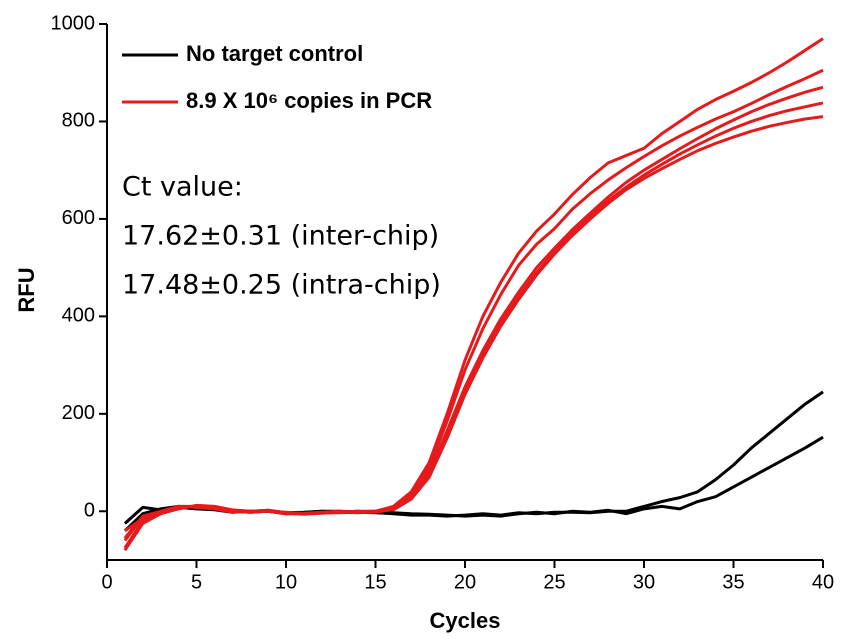 The image size is (841, 639). Describe the element at coordinates (106, 582) in the screenshot. I see `x-tick-label: 0` at that location.